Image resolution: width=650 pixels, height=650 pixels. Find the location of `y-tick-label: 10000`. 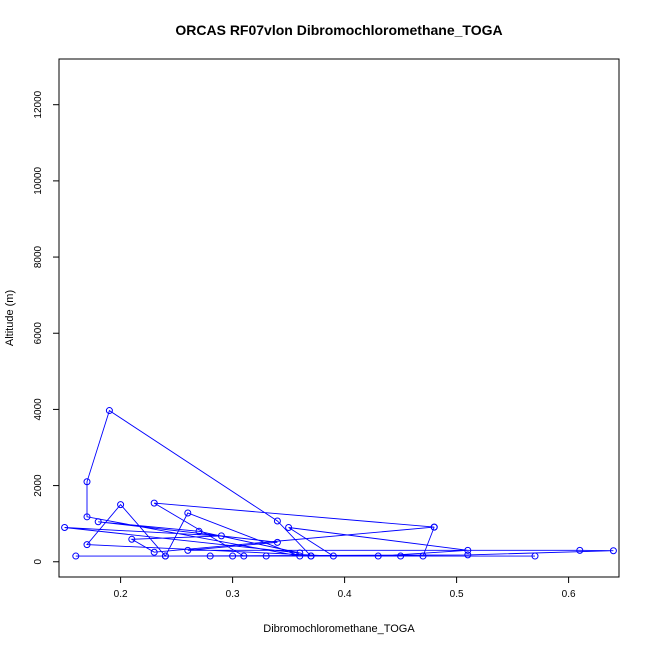

y-tick-label: 10000 is located at coordinates (38, 181).